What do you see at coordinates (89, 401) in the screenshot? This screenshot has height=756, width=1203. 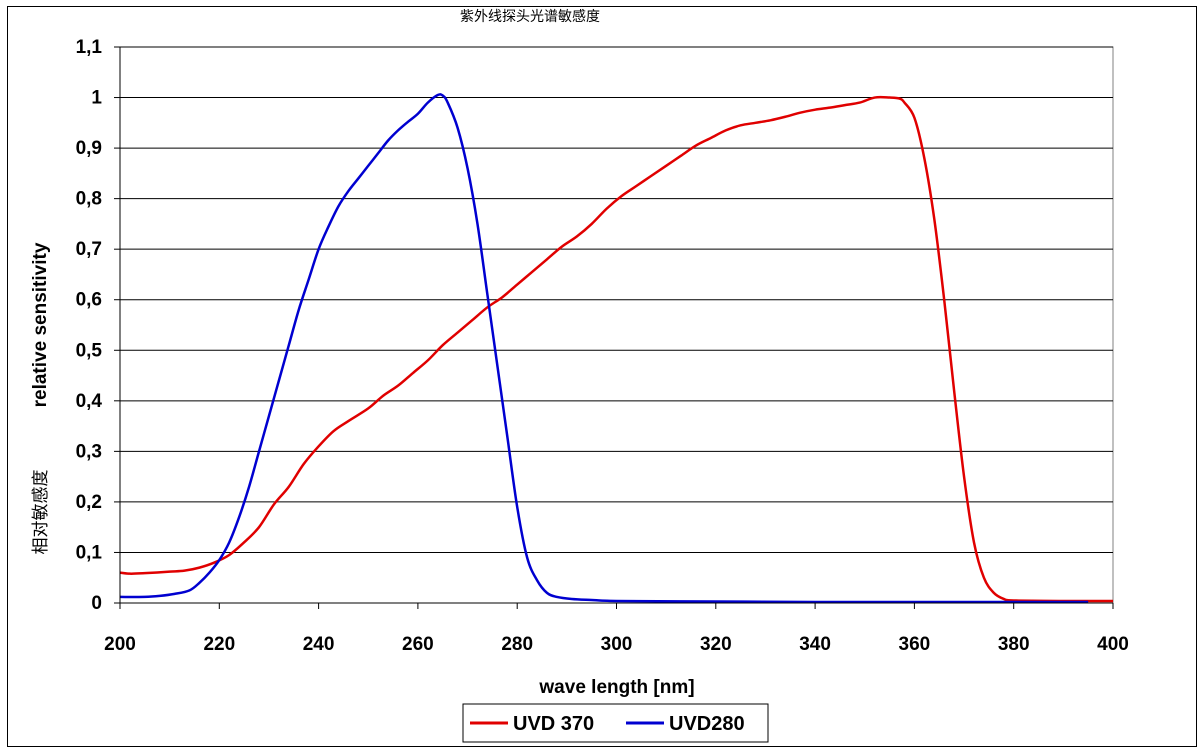 I see `y-tick-label: 0,4` at bounding box center [89, 401].